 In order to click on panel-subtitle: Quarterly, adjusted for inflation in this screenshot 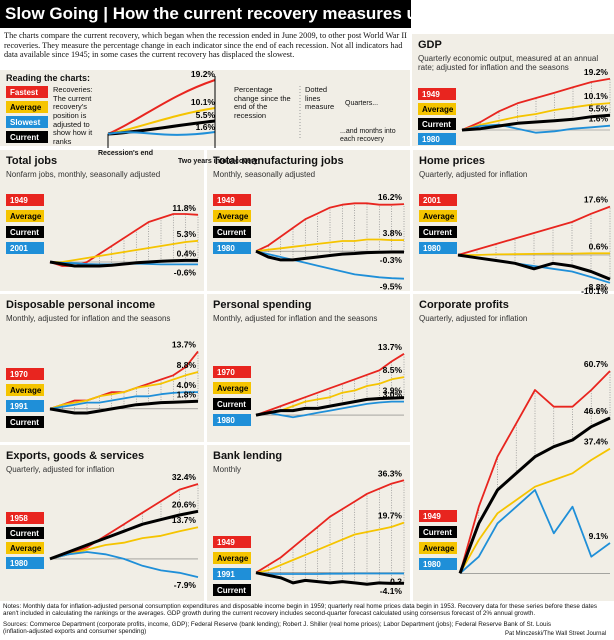, I will do `click(60, 469)`.